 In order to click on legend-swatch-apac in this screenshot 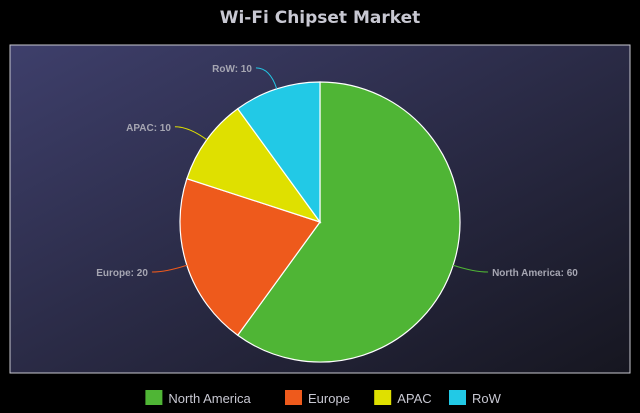, I will do `click(383, 397)`.